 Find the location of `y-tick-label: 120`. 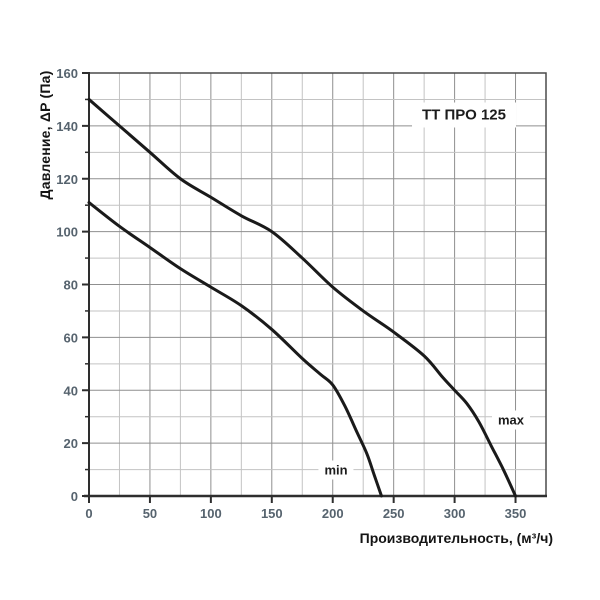

y-tick-label: 120 is located at coordinates (67, 179).